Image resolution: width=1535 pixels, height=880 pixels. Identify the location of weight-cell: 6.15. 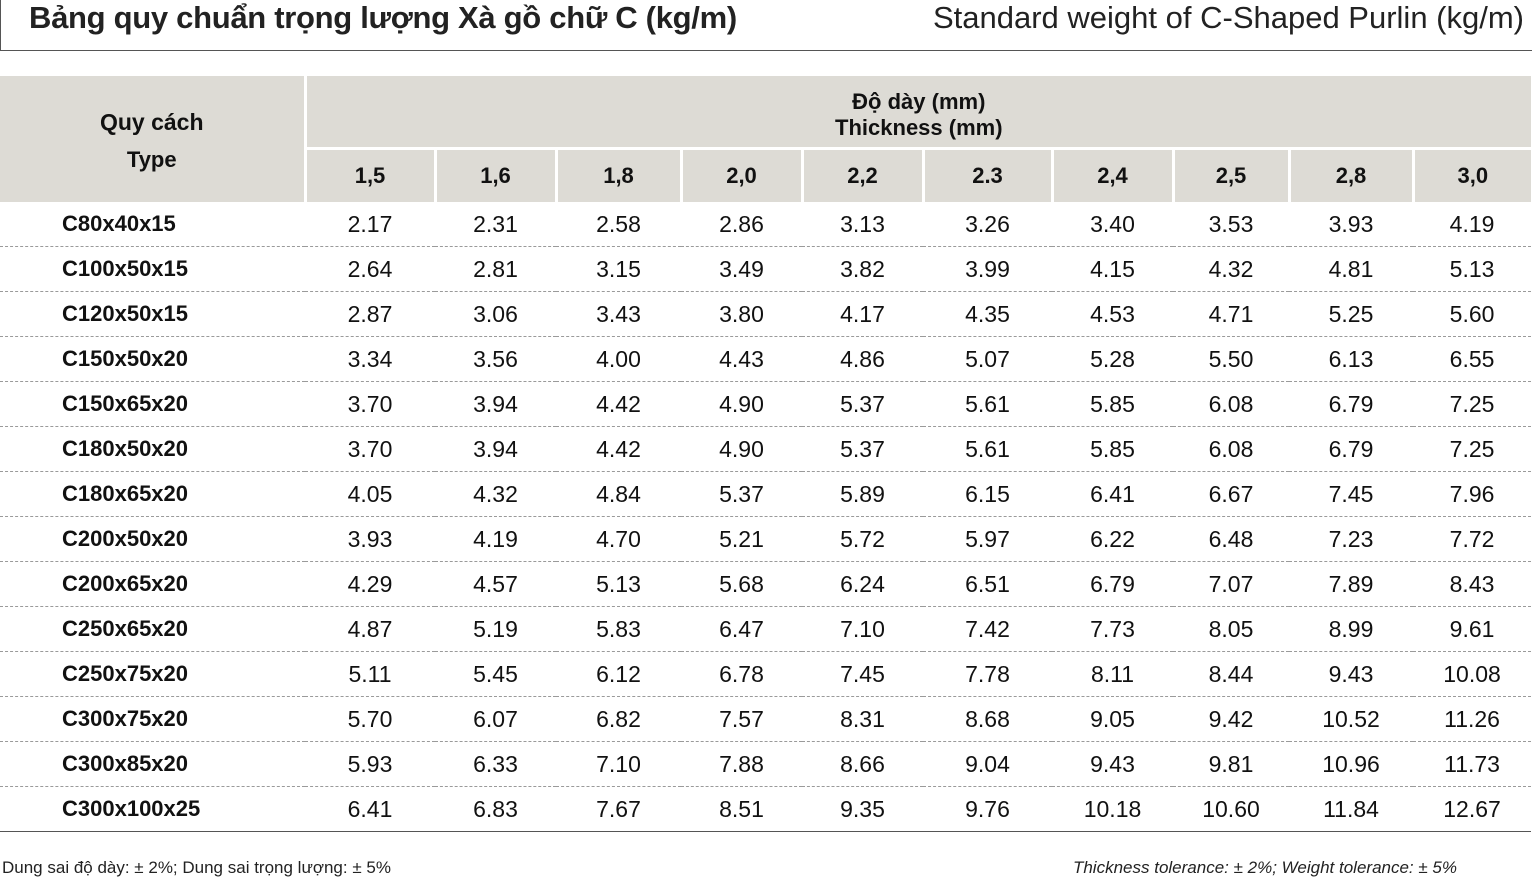
(987, 494).